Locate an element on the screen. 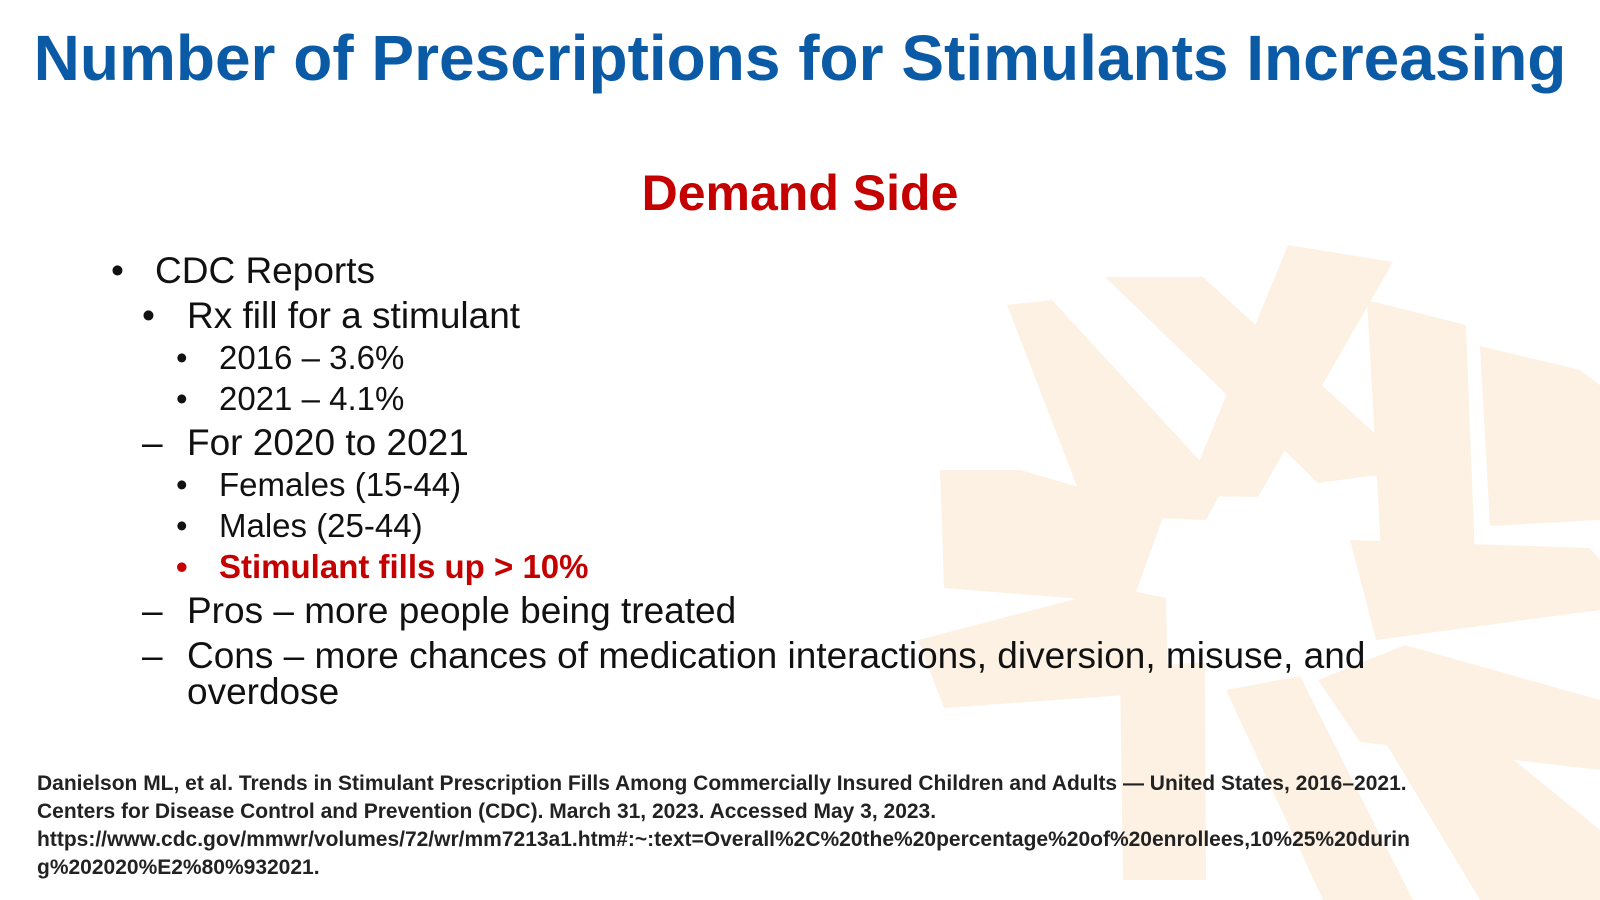 The height and width of the screenshot is (900, 1600). bullet-text: Stimulant fills up > 10% is located at coordinates (404, 566).